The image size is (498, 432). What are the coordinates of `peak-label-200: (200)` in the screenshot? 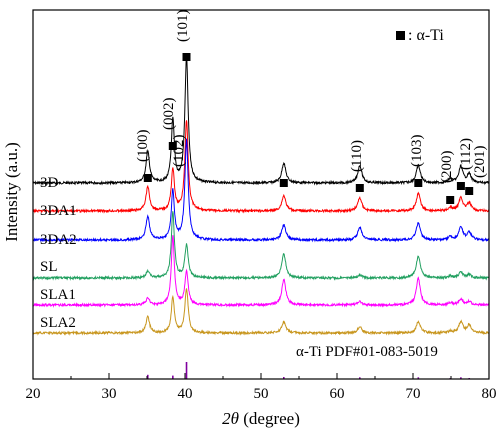 It's located at (447, 167).